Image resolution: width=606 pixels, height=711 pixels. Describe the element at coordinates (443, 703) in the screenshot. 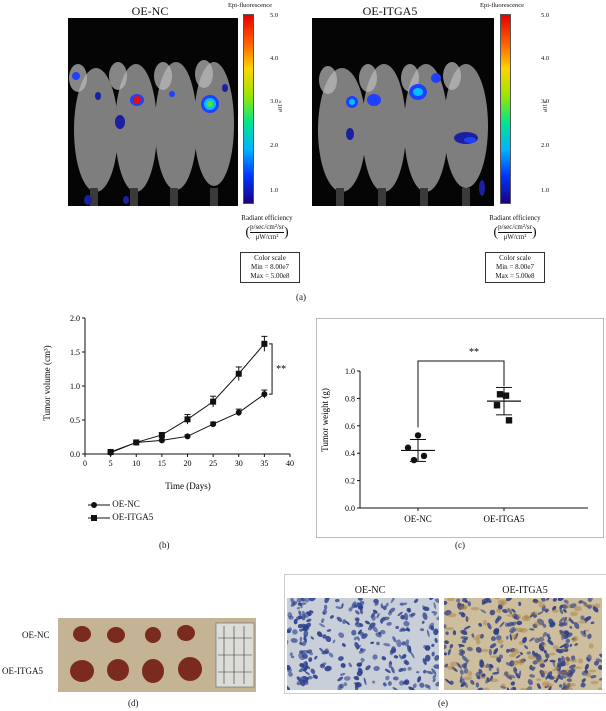

I see `panel-e-label: (e)` at that location.